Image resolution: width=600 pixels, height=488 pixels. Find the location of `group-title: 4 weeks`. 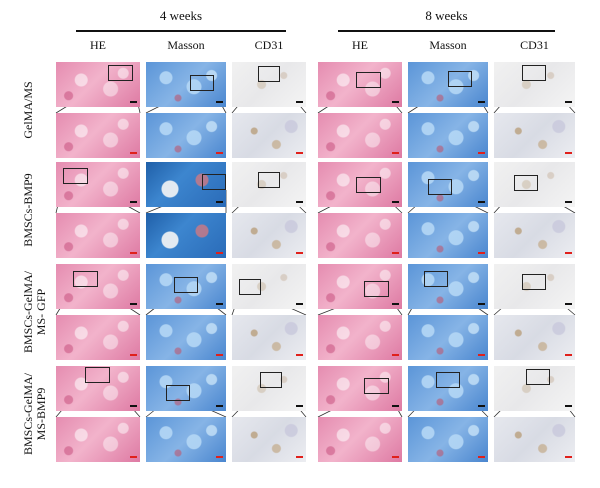

group-title: 4 weeks is located at coordinates (181, 15).